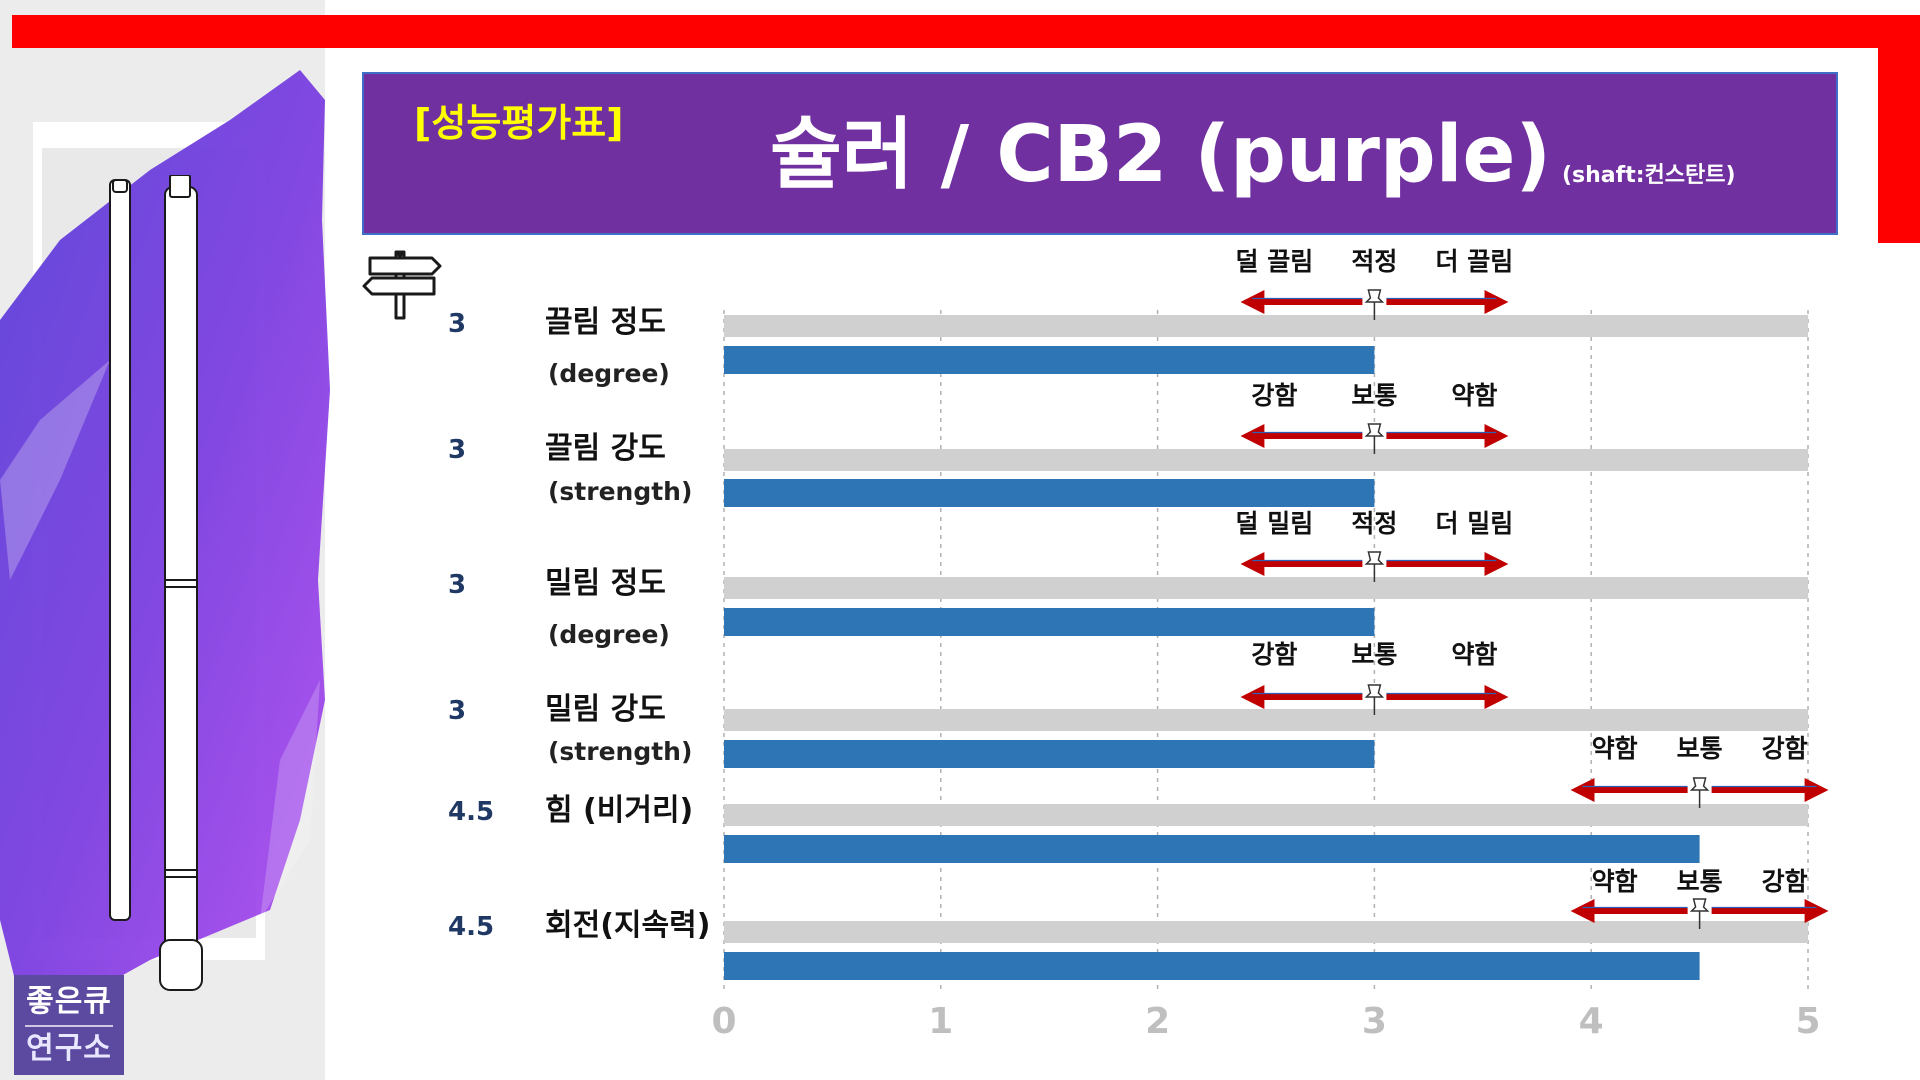 Image resolution: width=1920 pixels, height=1080 pixels. I want to click on top-red-bar, so click(962, 31).